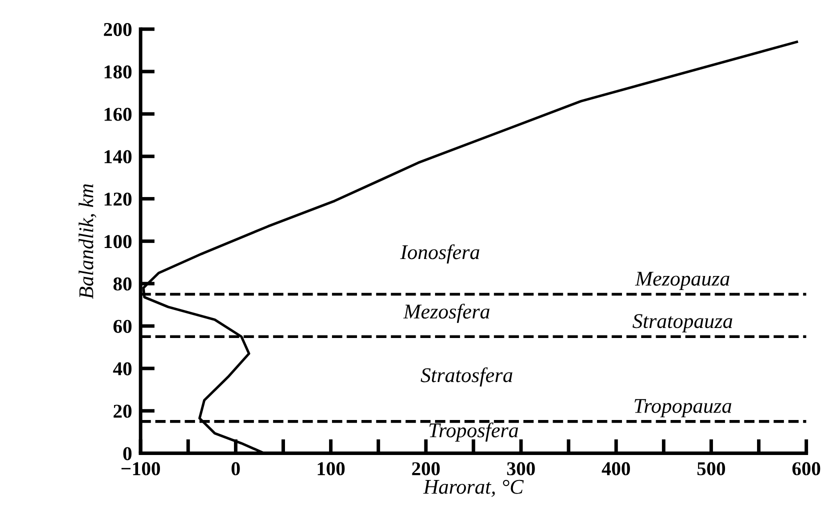  I want to click on y-tick-label: 20, so click(123, 411).